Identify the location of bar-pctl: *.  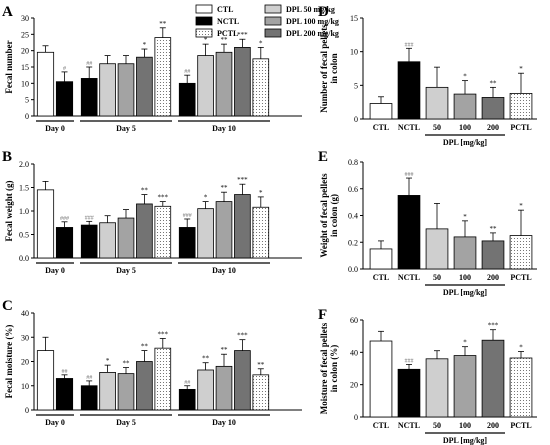
(261, 224).